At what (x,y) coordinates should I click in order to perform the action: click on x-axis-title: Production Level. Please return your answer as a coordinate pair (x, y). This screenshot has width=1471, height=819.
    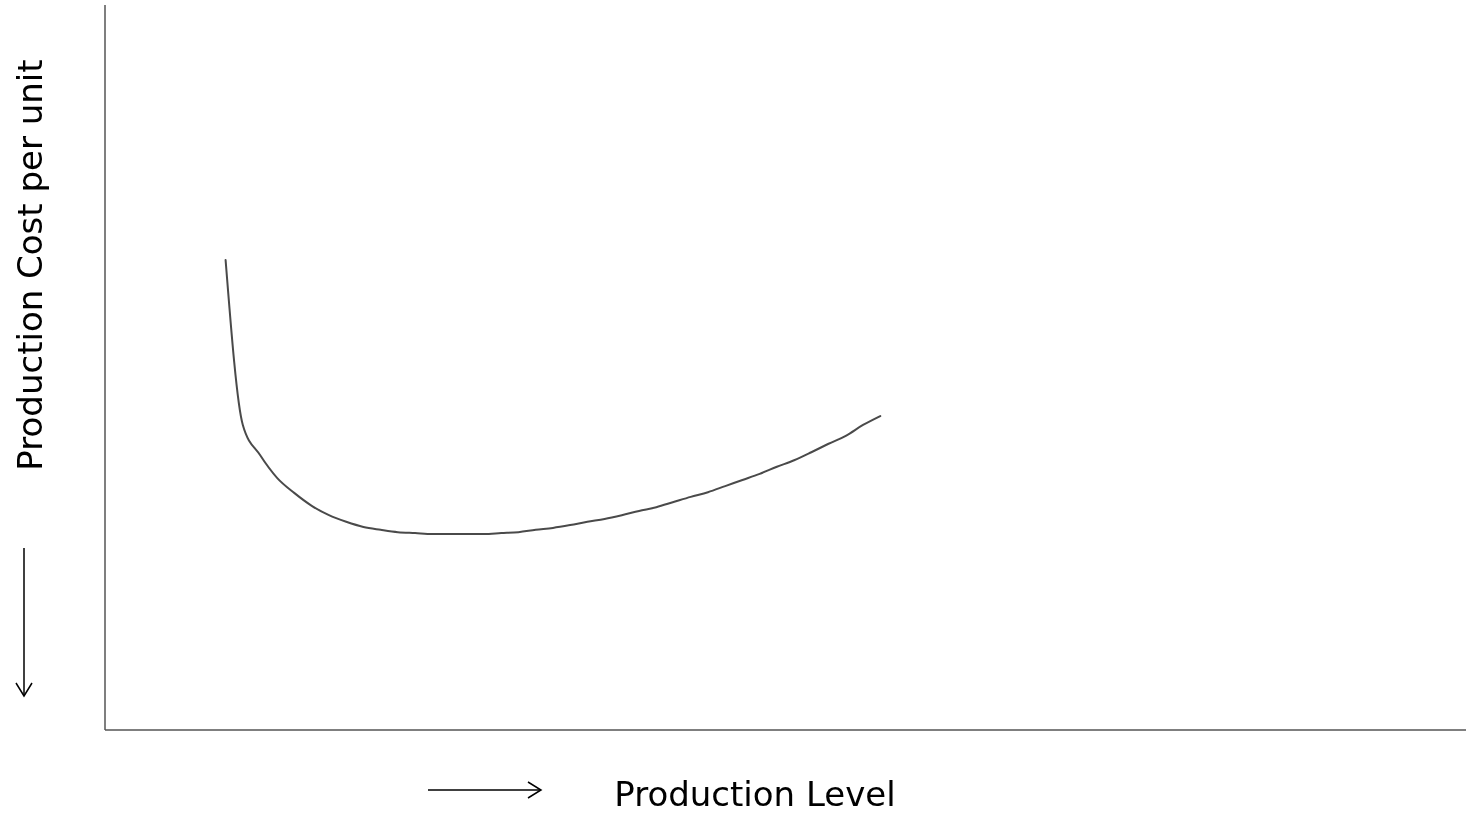
    Looking at the image, I should click on (755, 794).